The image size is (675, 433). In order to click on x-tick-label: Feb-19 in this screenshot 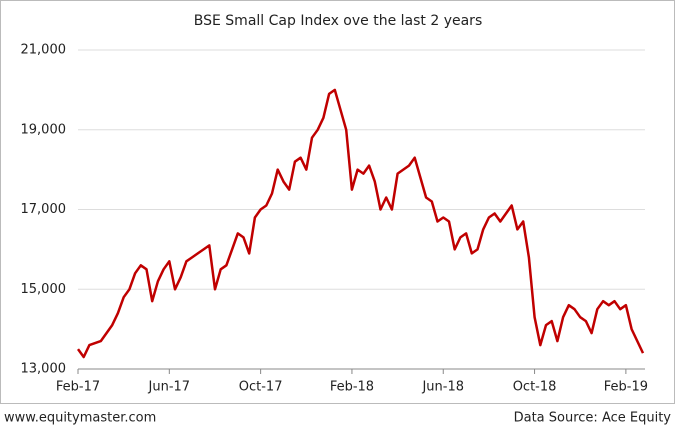, I will do `click(626, 387)`.